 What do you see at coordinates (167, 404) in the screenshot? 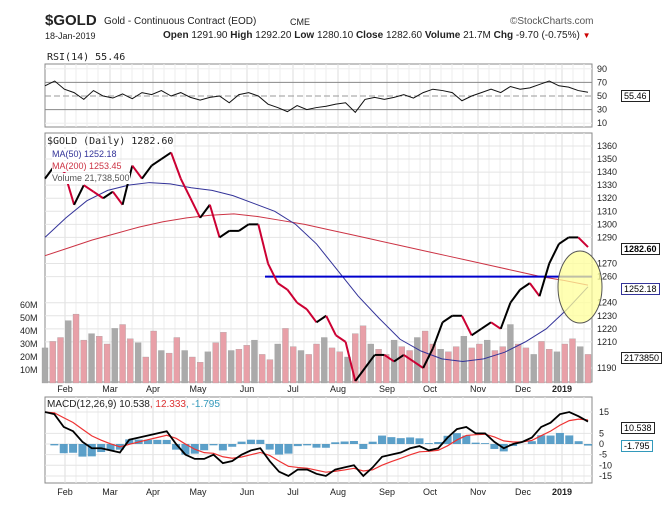
I see `macd-signal-value: , 12.333` at bounding box center [167, 404].